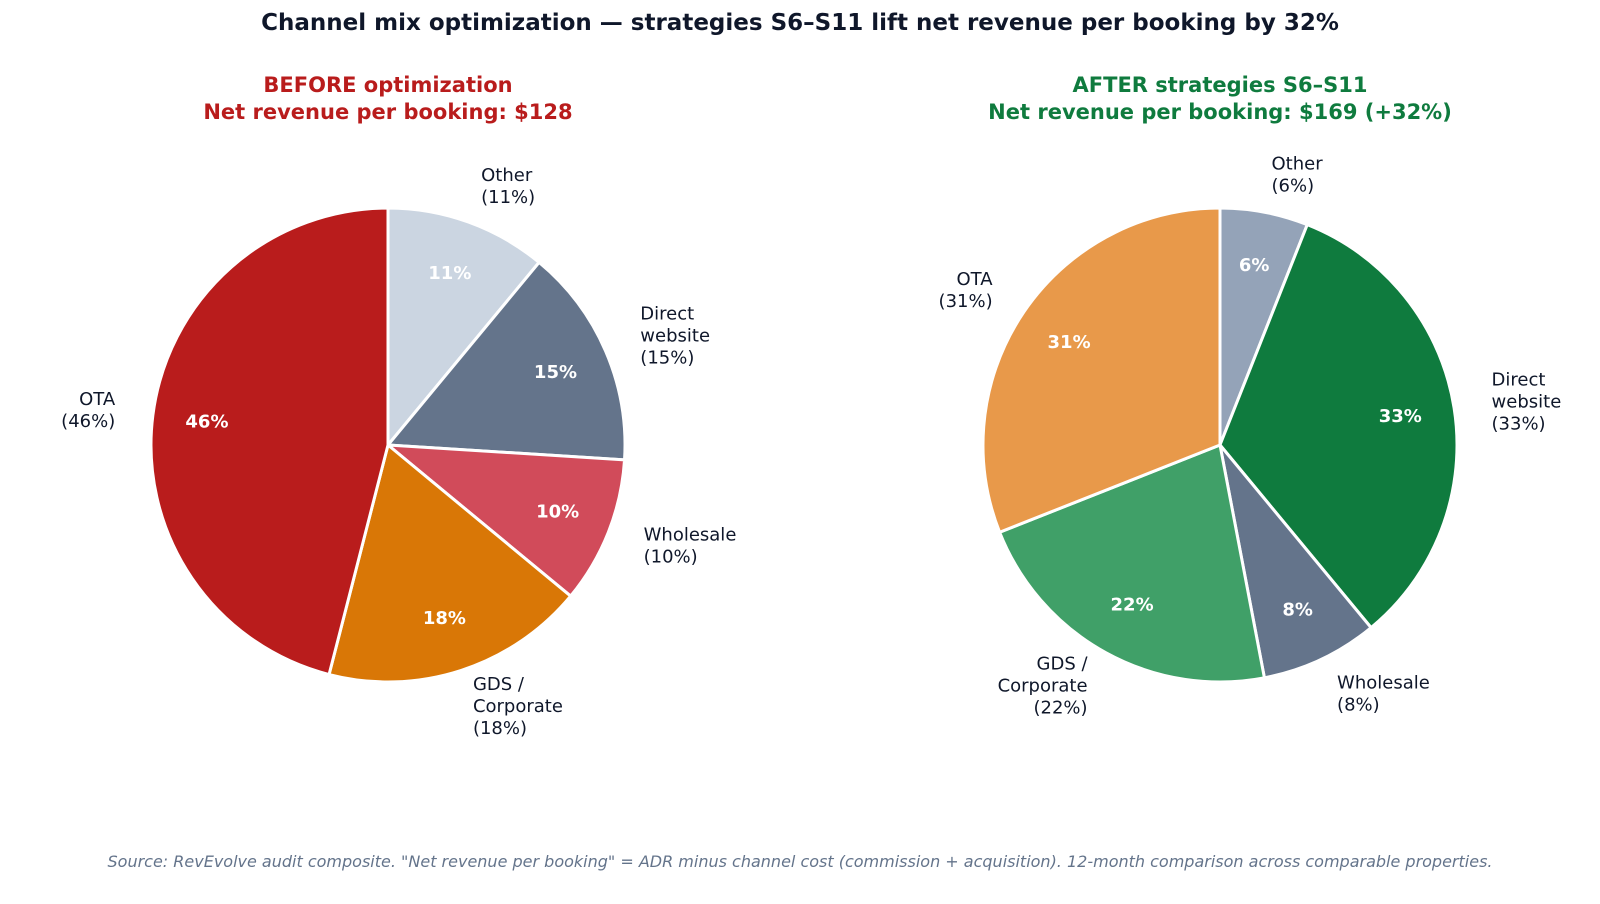 Image resolution: width=1600 pixels, height=904 pixels. Describe the element at coordinates (1220, 85) in the screenshot. I see `after-title: AFTER strategies S6–S11` at that location.